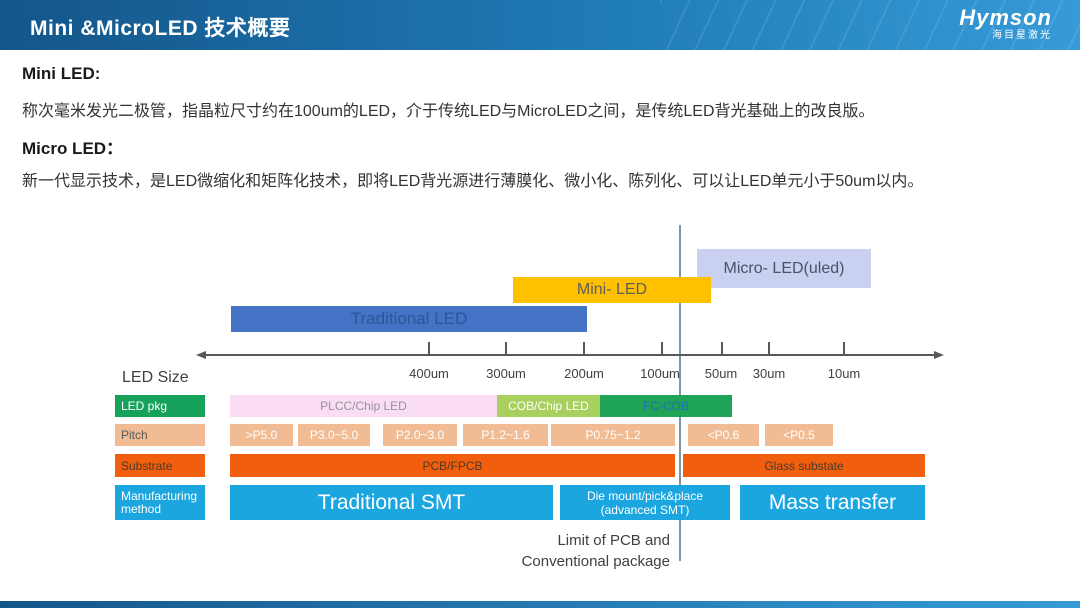  I want to click on header-bar: Mini &MicroLED 技术概要 Hymson 海目星激光, so click(540, 25).